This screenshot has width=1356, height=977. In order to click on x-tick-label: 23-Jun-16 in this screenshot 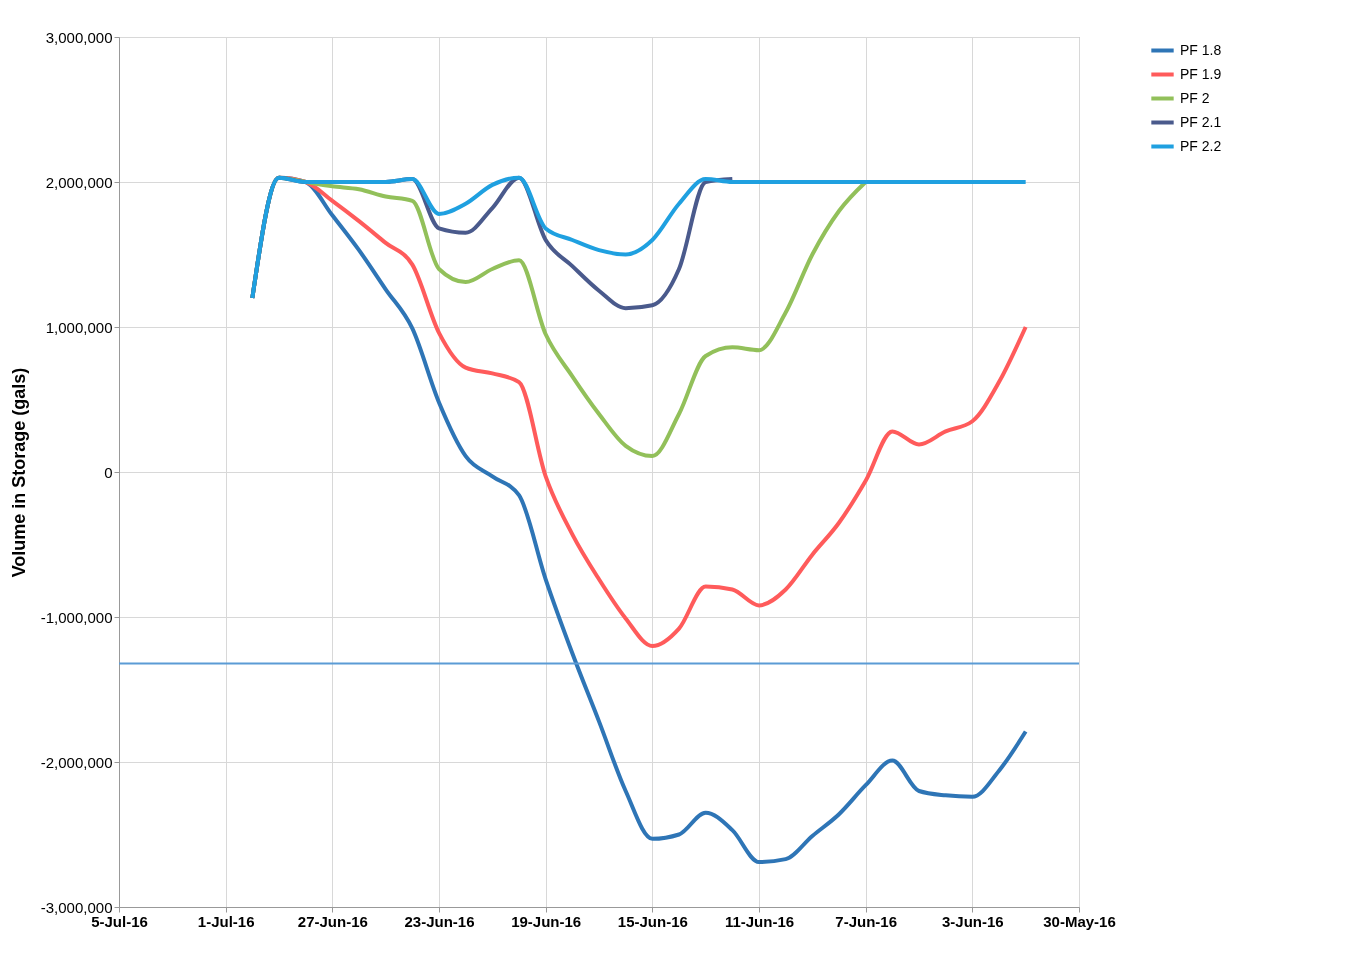, I will do `click(439, 921)`.